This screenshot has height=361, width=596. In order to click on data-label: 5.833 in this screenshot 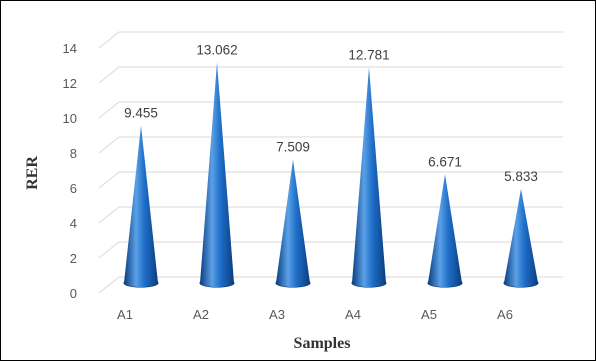, I will do `click(521, 176)`.